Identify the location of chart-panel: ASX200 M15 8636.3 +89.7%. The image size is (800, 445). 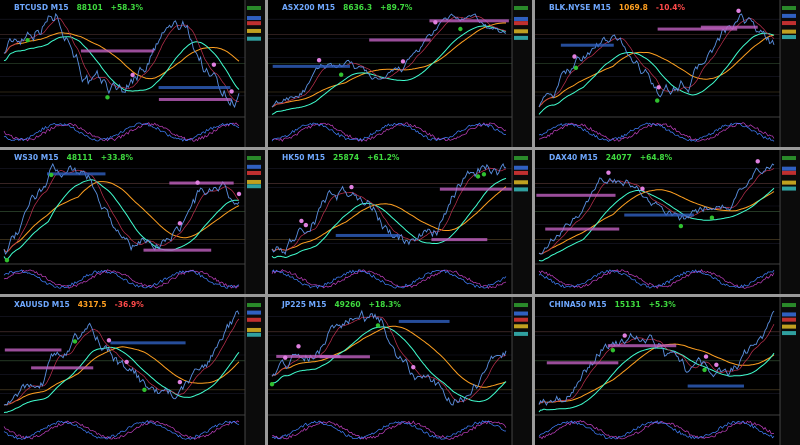
(400, 73).